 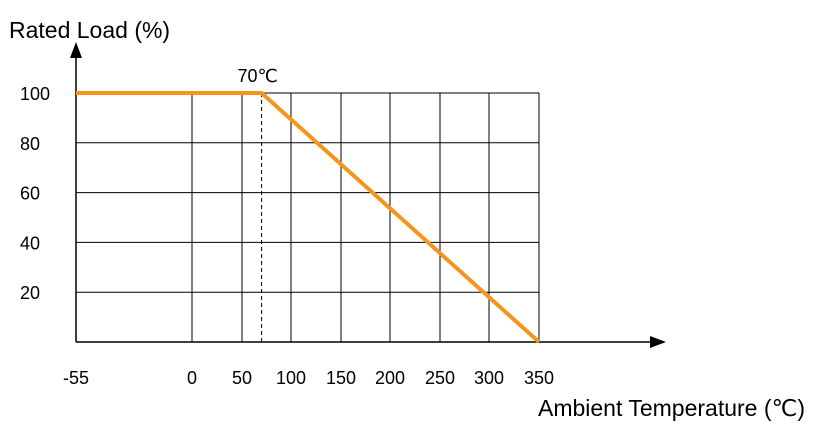 I want to click on annotation-group: 70℃, so click(x=257, y=204).